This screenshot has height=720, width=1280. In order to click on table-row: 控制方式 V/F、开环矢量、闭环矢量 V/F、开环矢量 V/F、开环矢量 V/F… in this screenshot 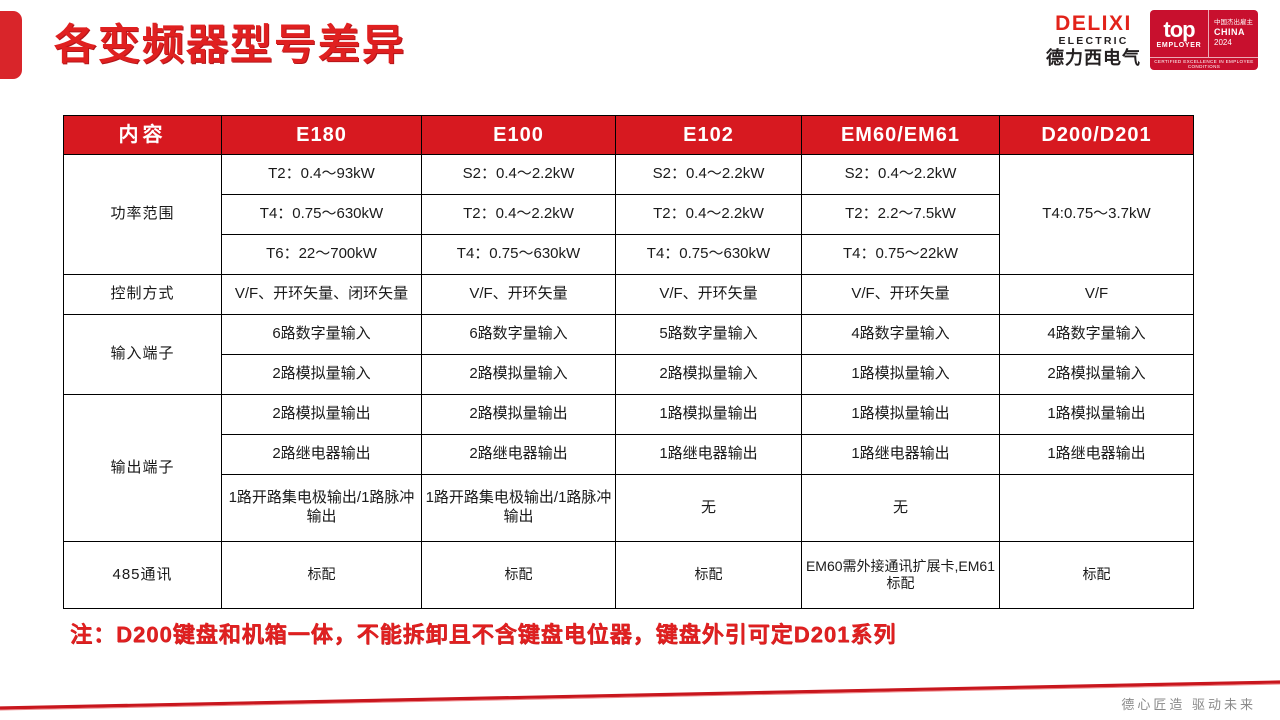, I will do `click(628, 294)`.